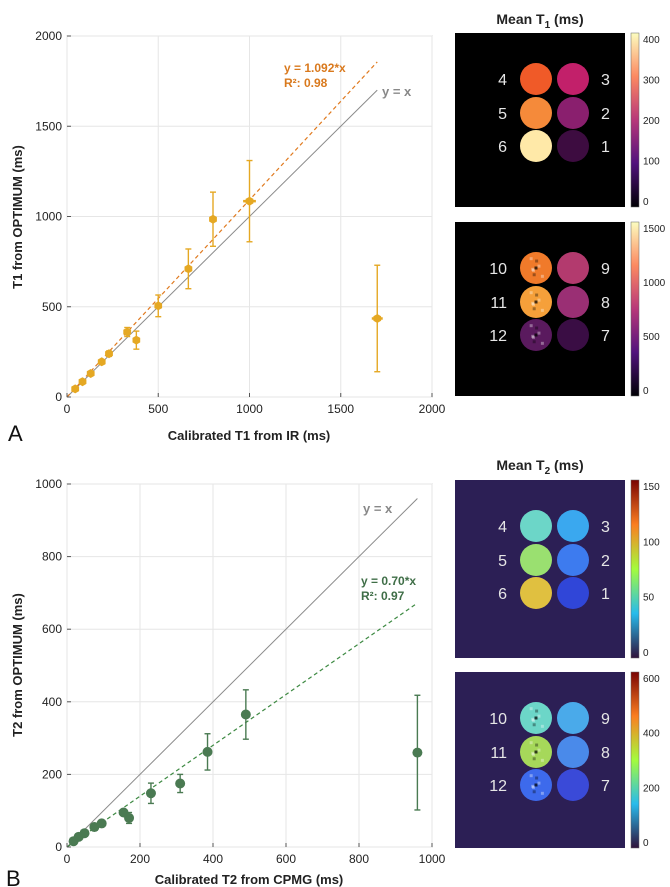 The image size is (670, 887). Describe the element at coordinates (286, 859) in the screenshot. I see `x-tick-label: 600` at that location.